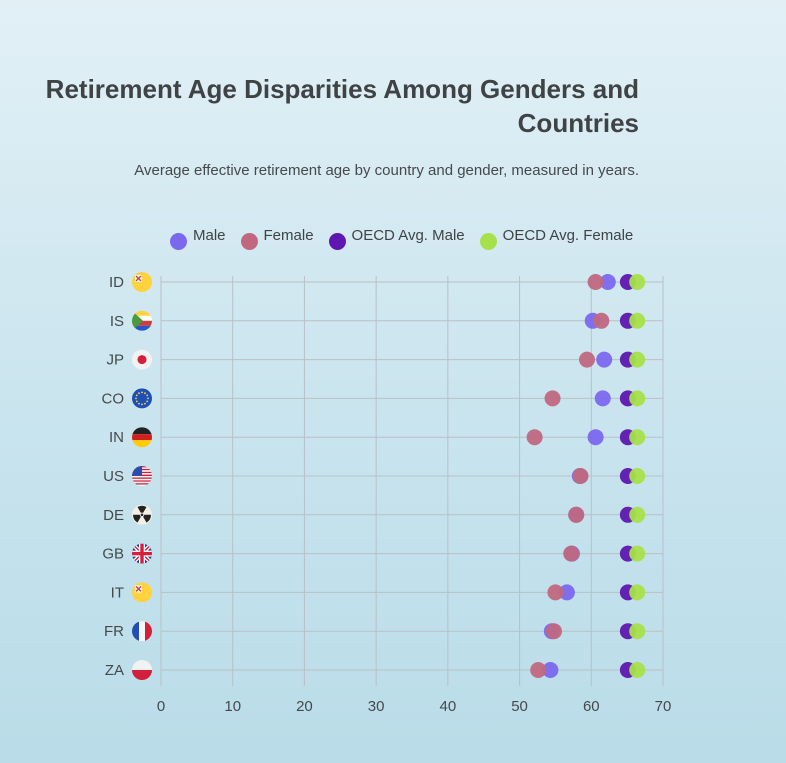 This screenshot has height=763, width=786. Describe the element at coordinates (113, 515) in the screenshot. I see `y-tick-label: DE` at that location.